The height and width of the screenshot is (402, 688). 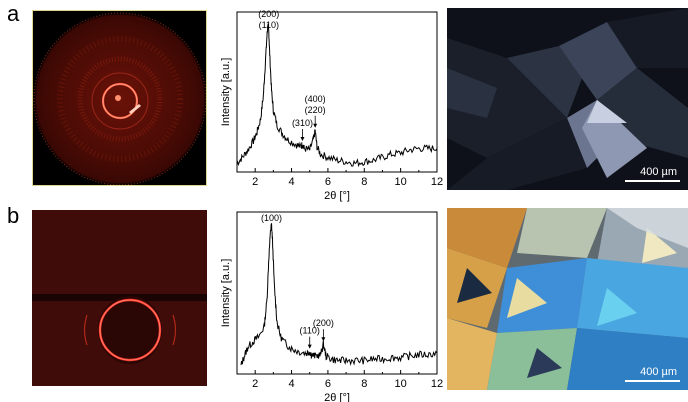 What do you see at coordinates (269, 25) in the screenshot?
I see `chart-a-peak-label: (110)` at bounding box center [269, 25].